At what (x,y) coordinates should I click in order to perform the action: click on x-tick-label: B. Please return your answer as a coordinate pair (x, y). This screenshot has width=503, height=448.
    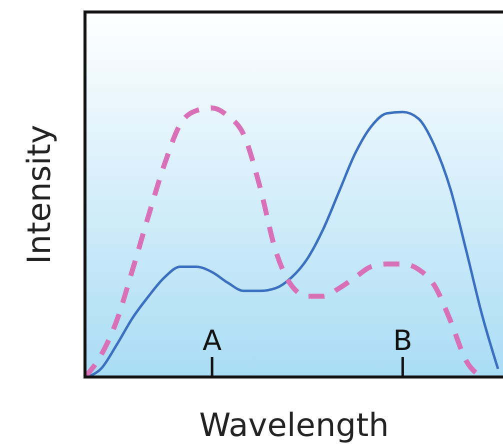
    Looking at the image, I should click on (402, 340).